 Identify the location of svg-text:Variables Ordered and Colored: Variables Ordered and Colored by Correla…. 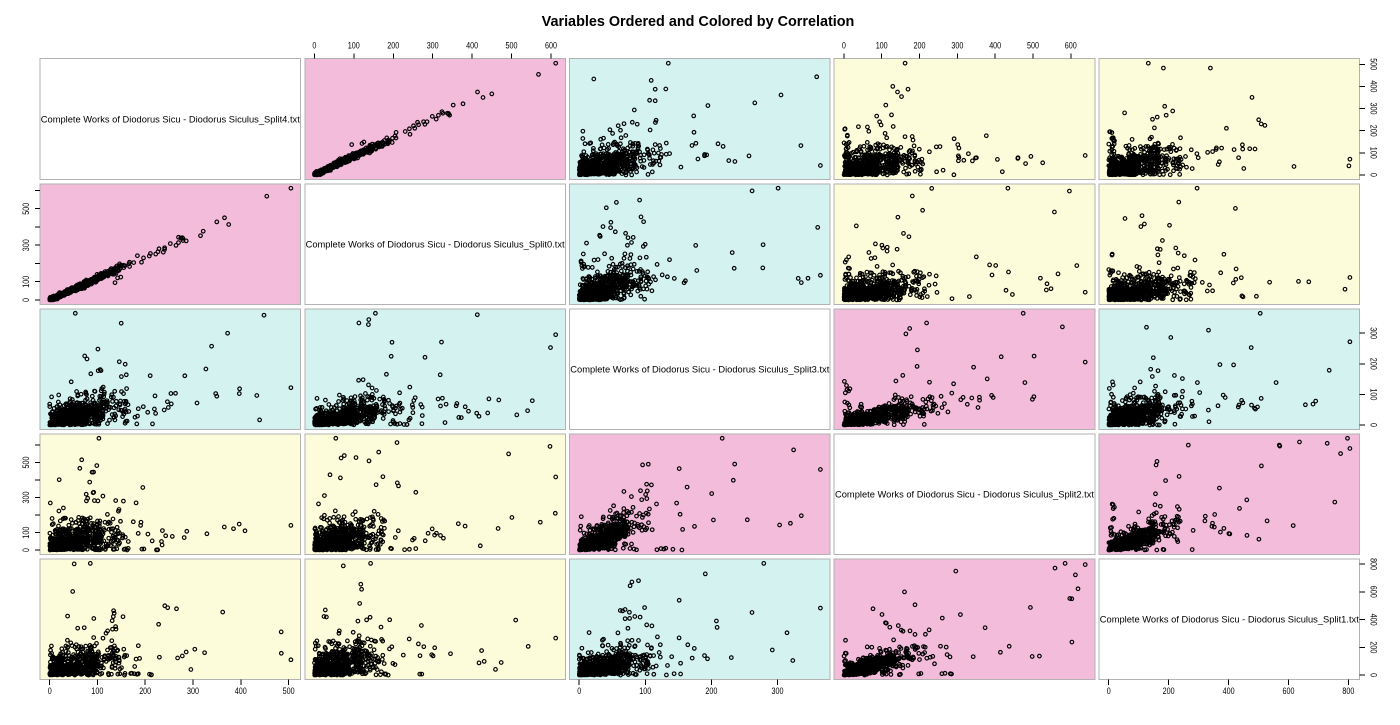
(698, 22).